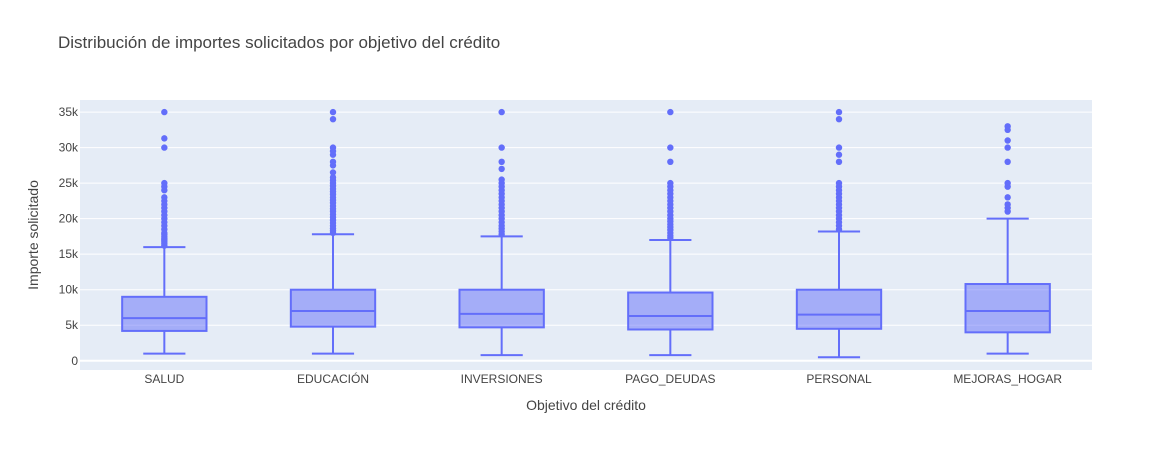  What do you see at coordinates (670, 232) in the screenshot?
I see `box-pago_deudas` at bounding box center [670, 232].